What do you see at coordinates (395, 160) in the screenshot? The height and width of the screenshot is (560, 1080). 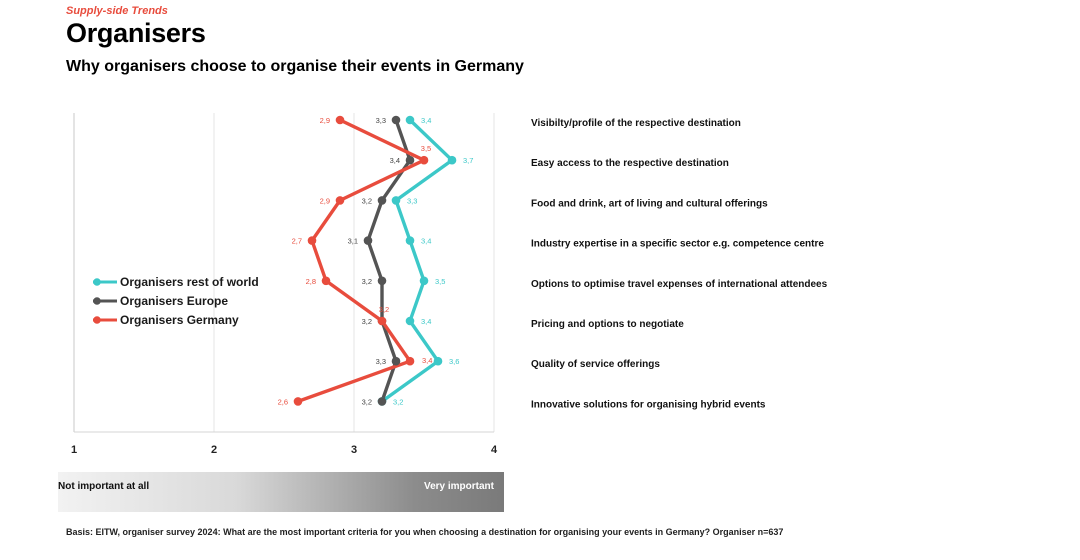 I see `data-label-s1-1: 3,4` at bounding box center [395, 160].